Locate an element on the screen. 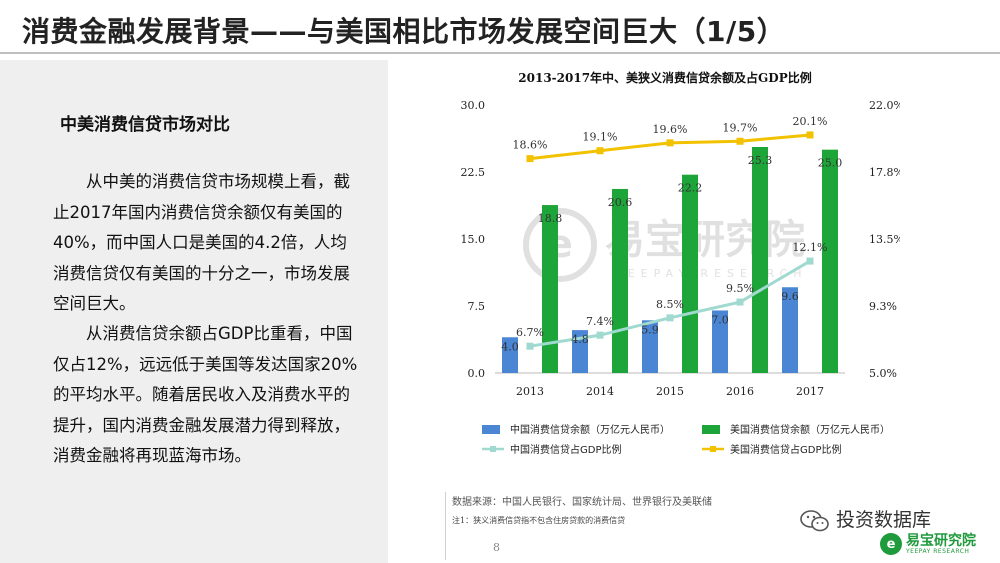 This screenshot has width=1000, height=563. x-tick-label: 2014 is located at coordinates (600, 391).